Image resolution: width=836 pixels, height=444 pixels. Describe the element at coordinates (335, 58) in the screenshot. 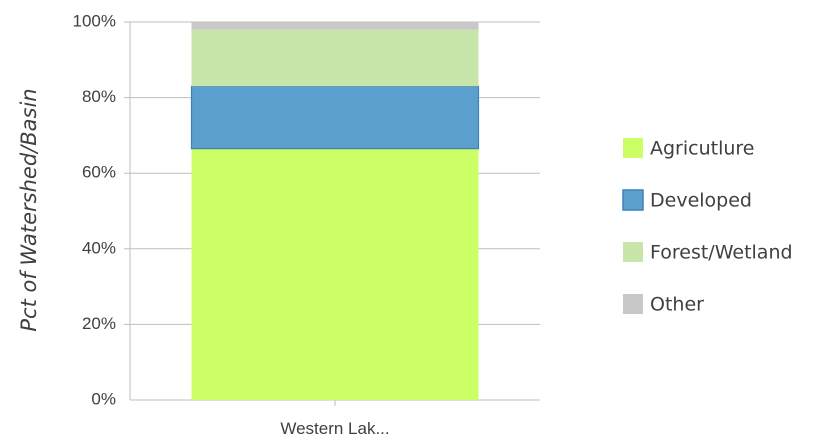

I see `bar-segment-forest-wetland` at that location.